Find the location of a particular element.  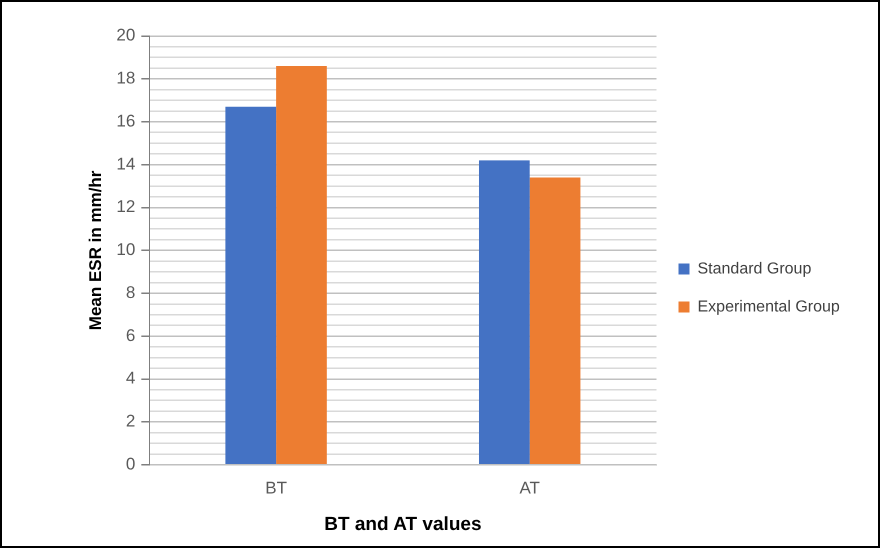

legend-label: Standard Group is located at coordinates (755, 269).